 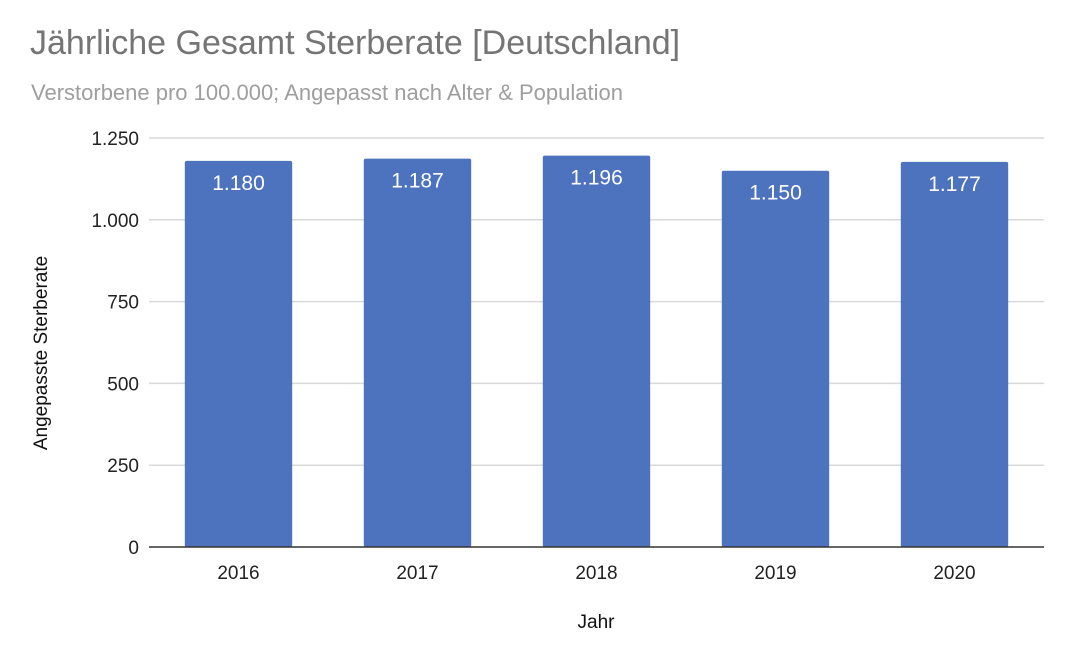 I want to click on bar-2019, so click(x=775, y=358).